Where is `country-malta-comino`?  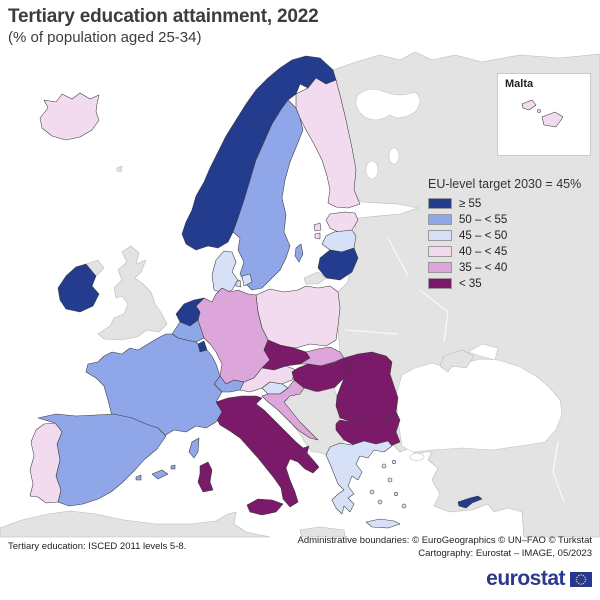
country-malta-comino is located at coordinates (539, 111).